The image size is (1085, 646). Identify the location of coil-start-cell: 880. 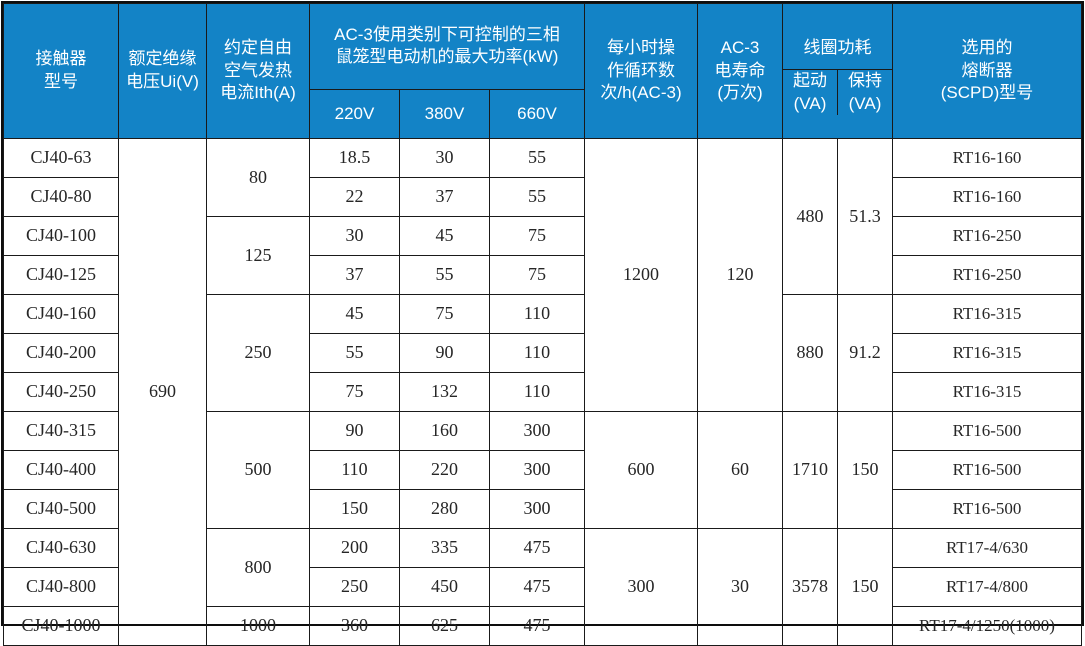
(810, 352).